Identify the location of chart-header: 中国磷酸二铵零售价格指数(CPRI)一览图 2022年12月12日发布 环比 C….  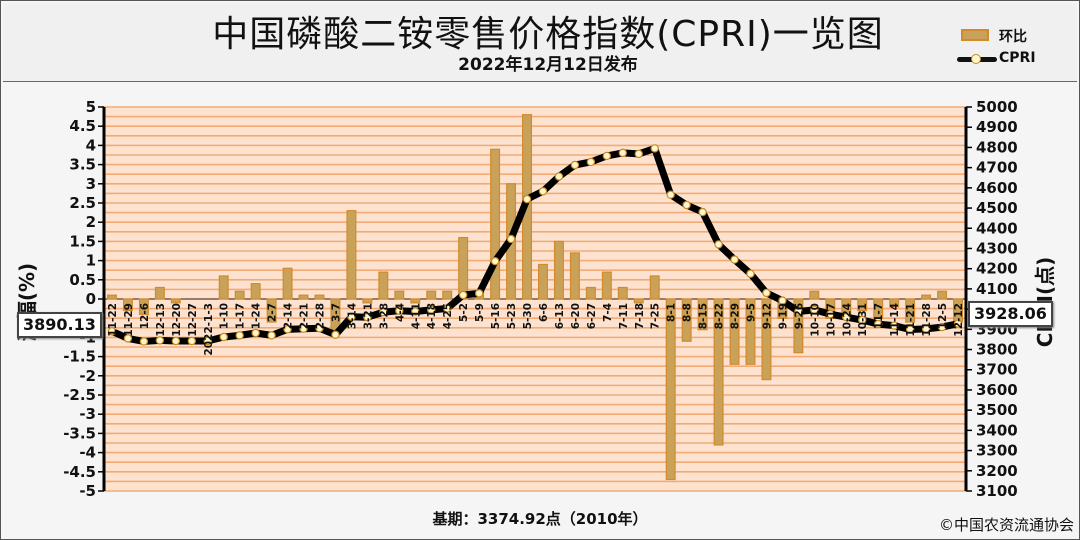
(540, 42).